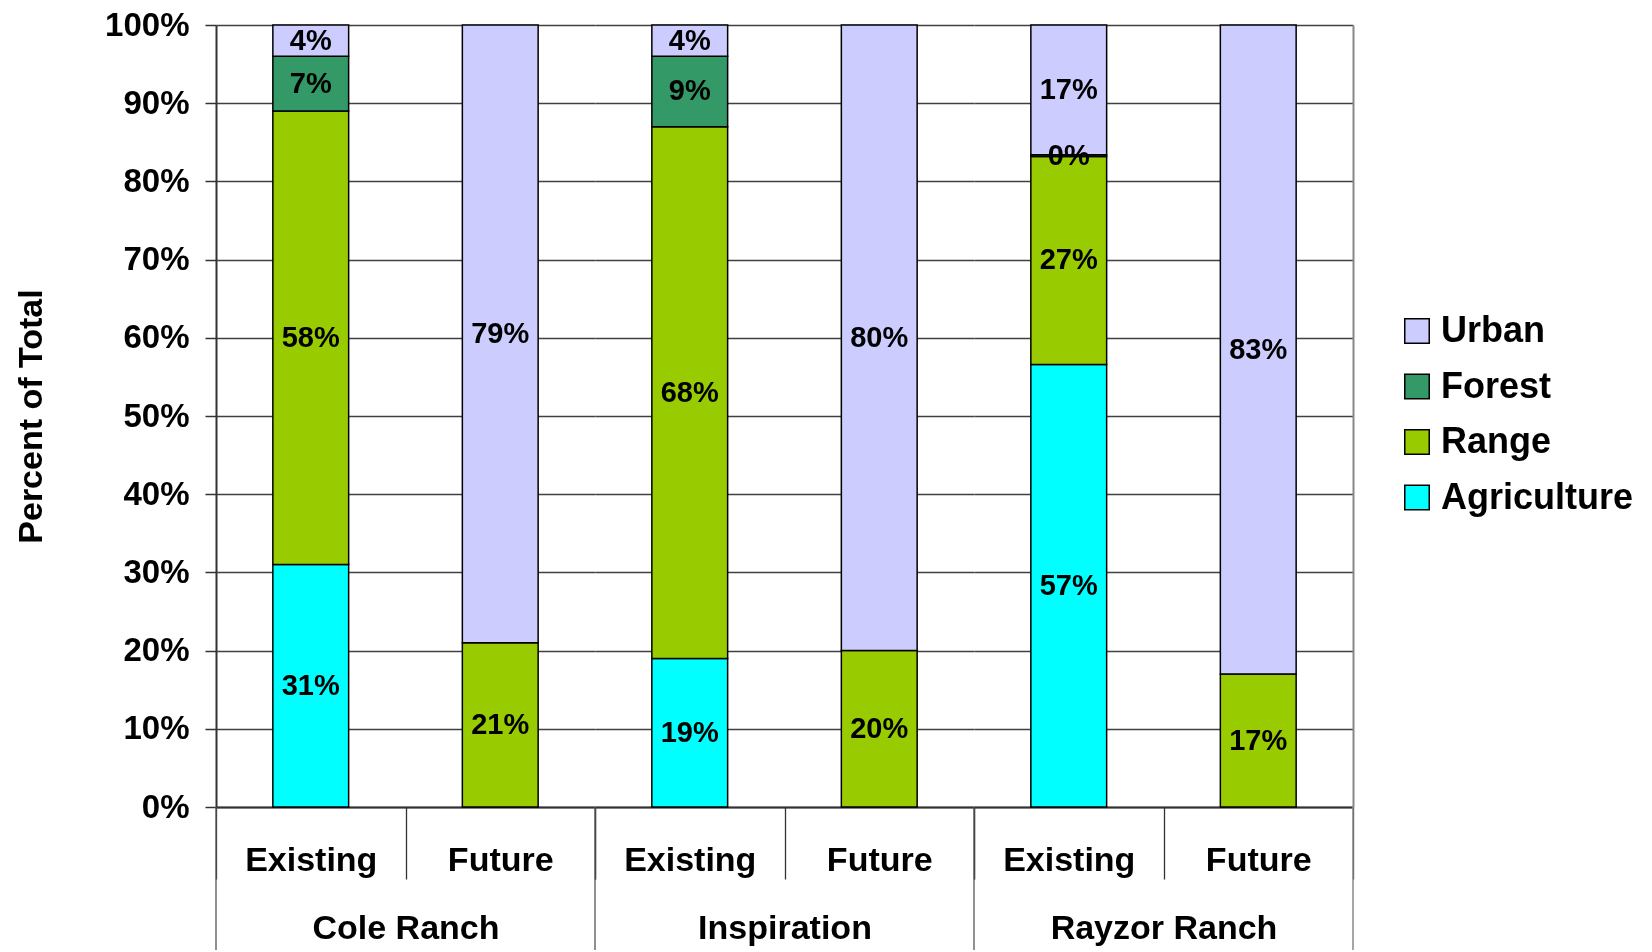  Describe the element at coordinates (785, 926) in the screenshot. I see `x-axis-title: Inspiration` at that location.